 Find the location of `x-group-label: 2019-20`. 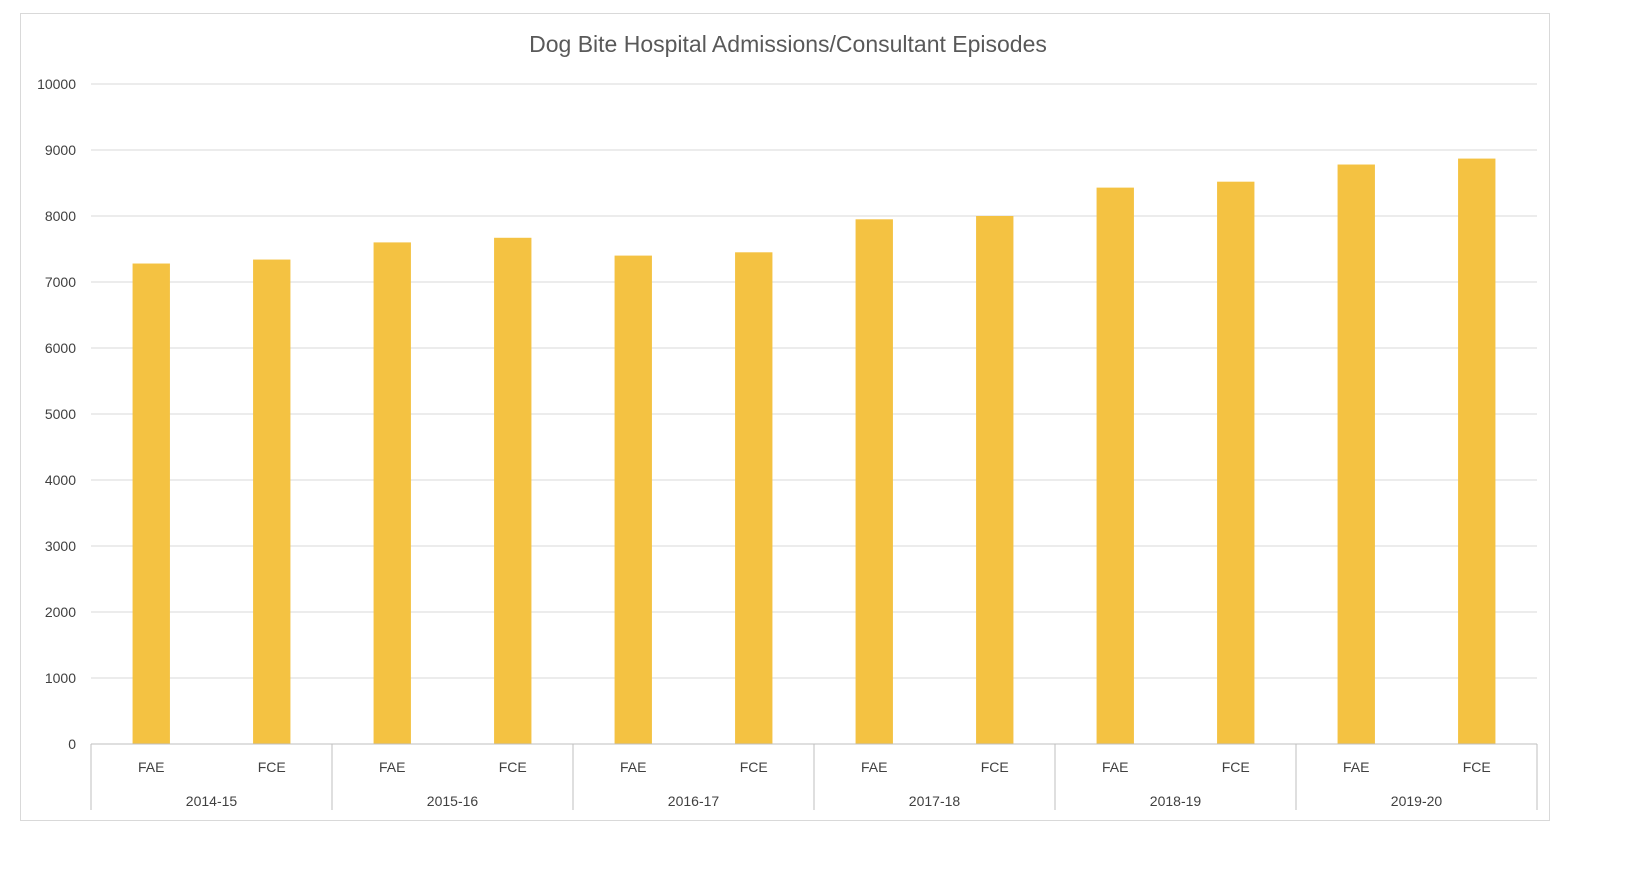

x-group-label: 2019-20 is located at coordinates (1417, 801).